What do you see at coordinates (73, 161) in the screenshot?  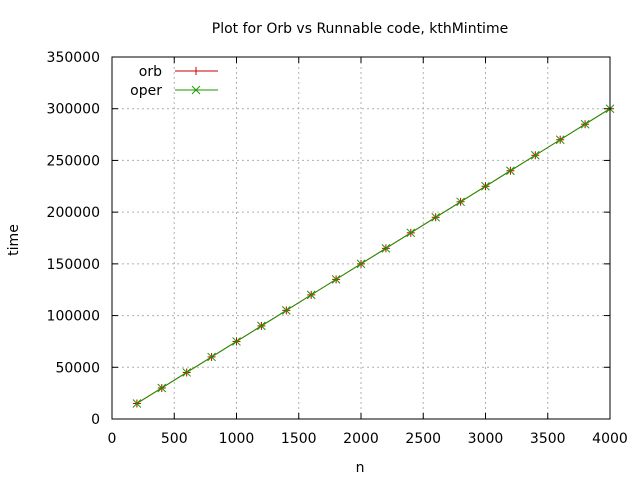 I see `y-tick-label: 250000` at bounding box center [73, 161].